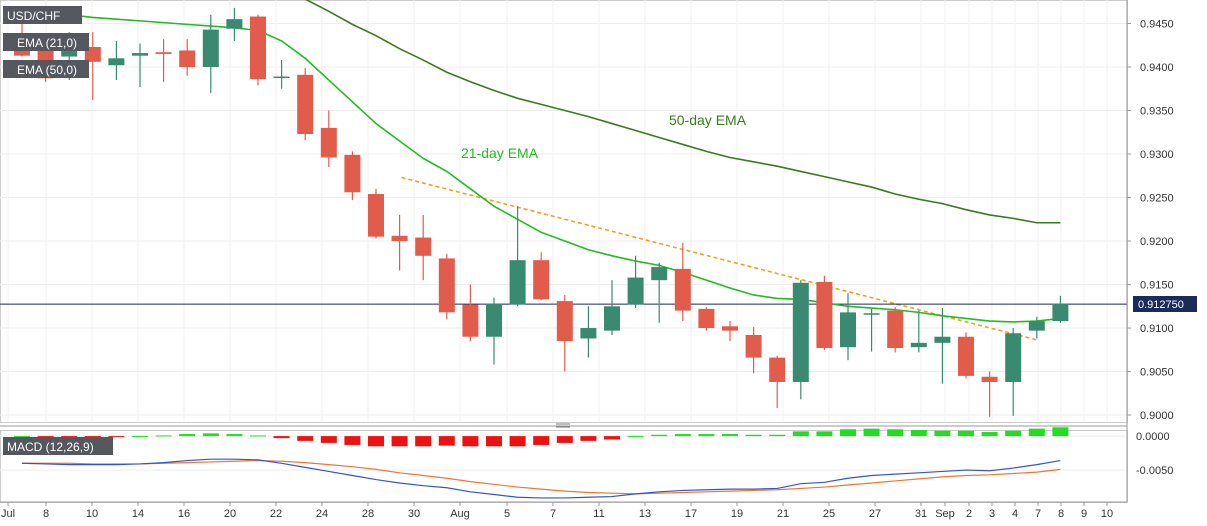 This screenshot has height=526, width=1207. I want to click on date-tick-label: 3, so click(992, 514).